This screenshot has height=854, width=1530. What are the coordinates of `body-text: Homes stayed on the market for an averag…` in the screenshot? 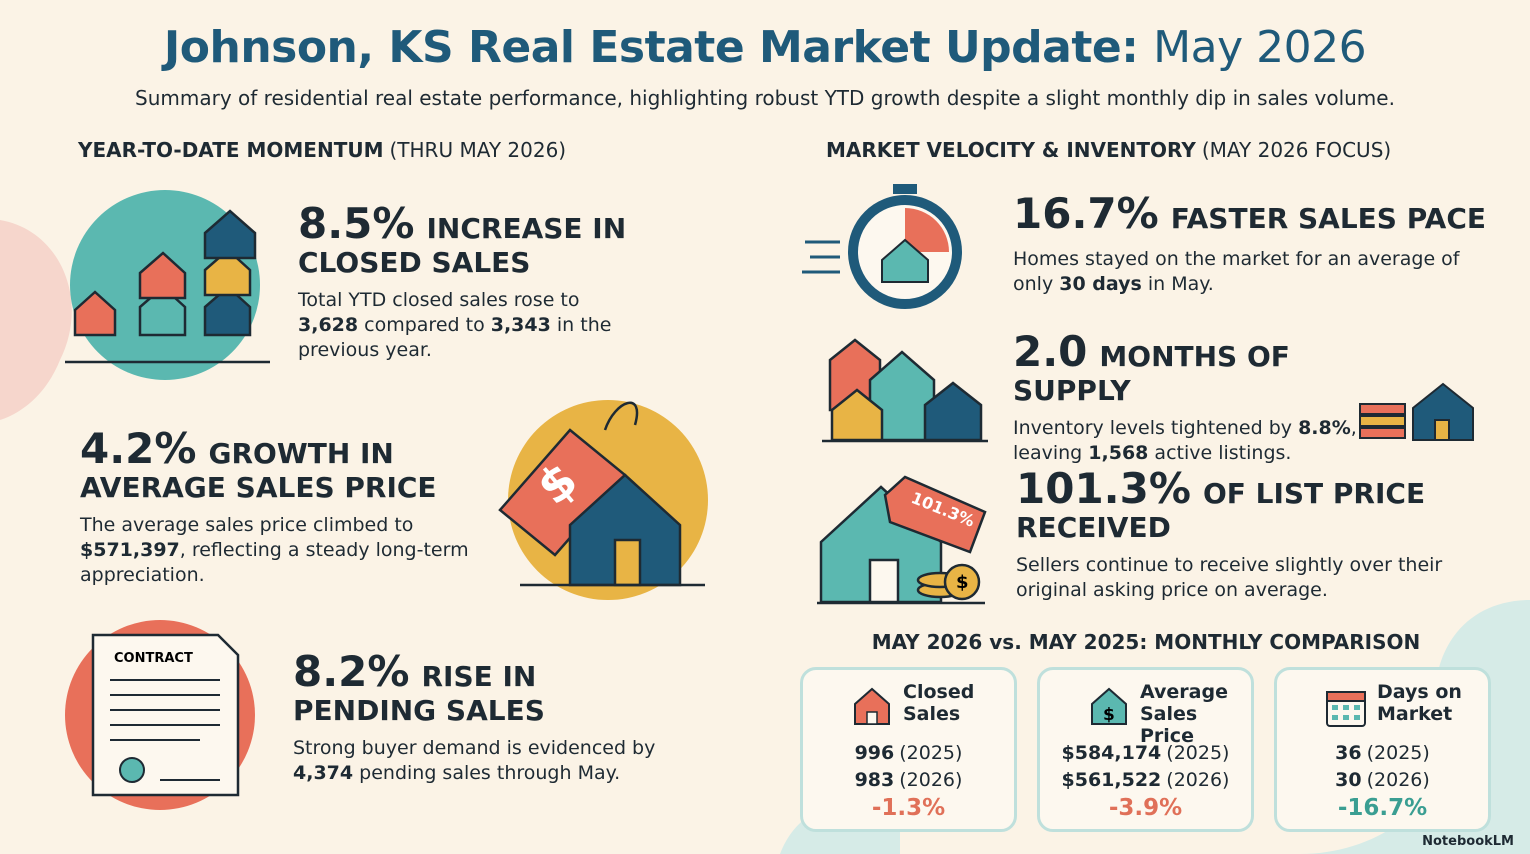 It's located at (1253, 271).